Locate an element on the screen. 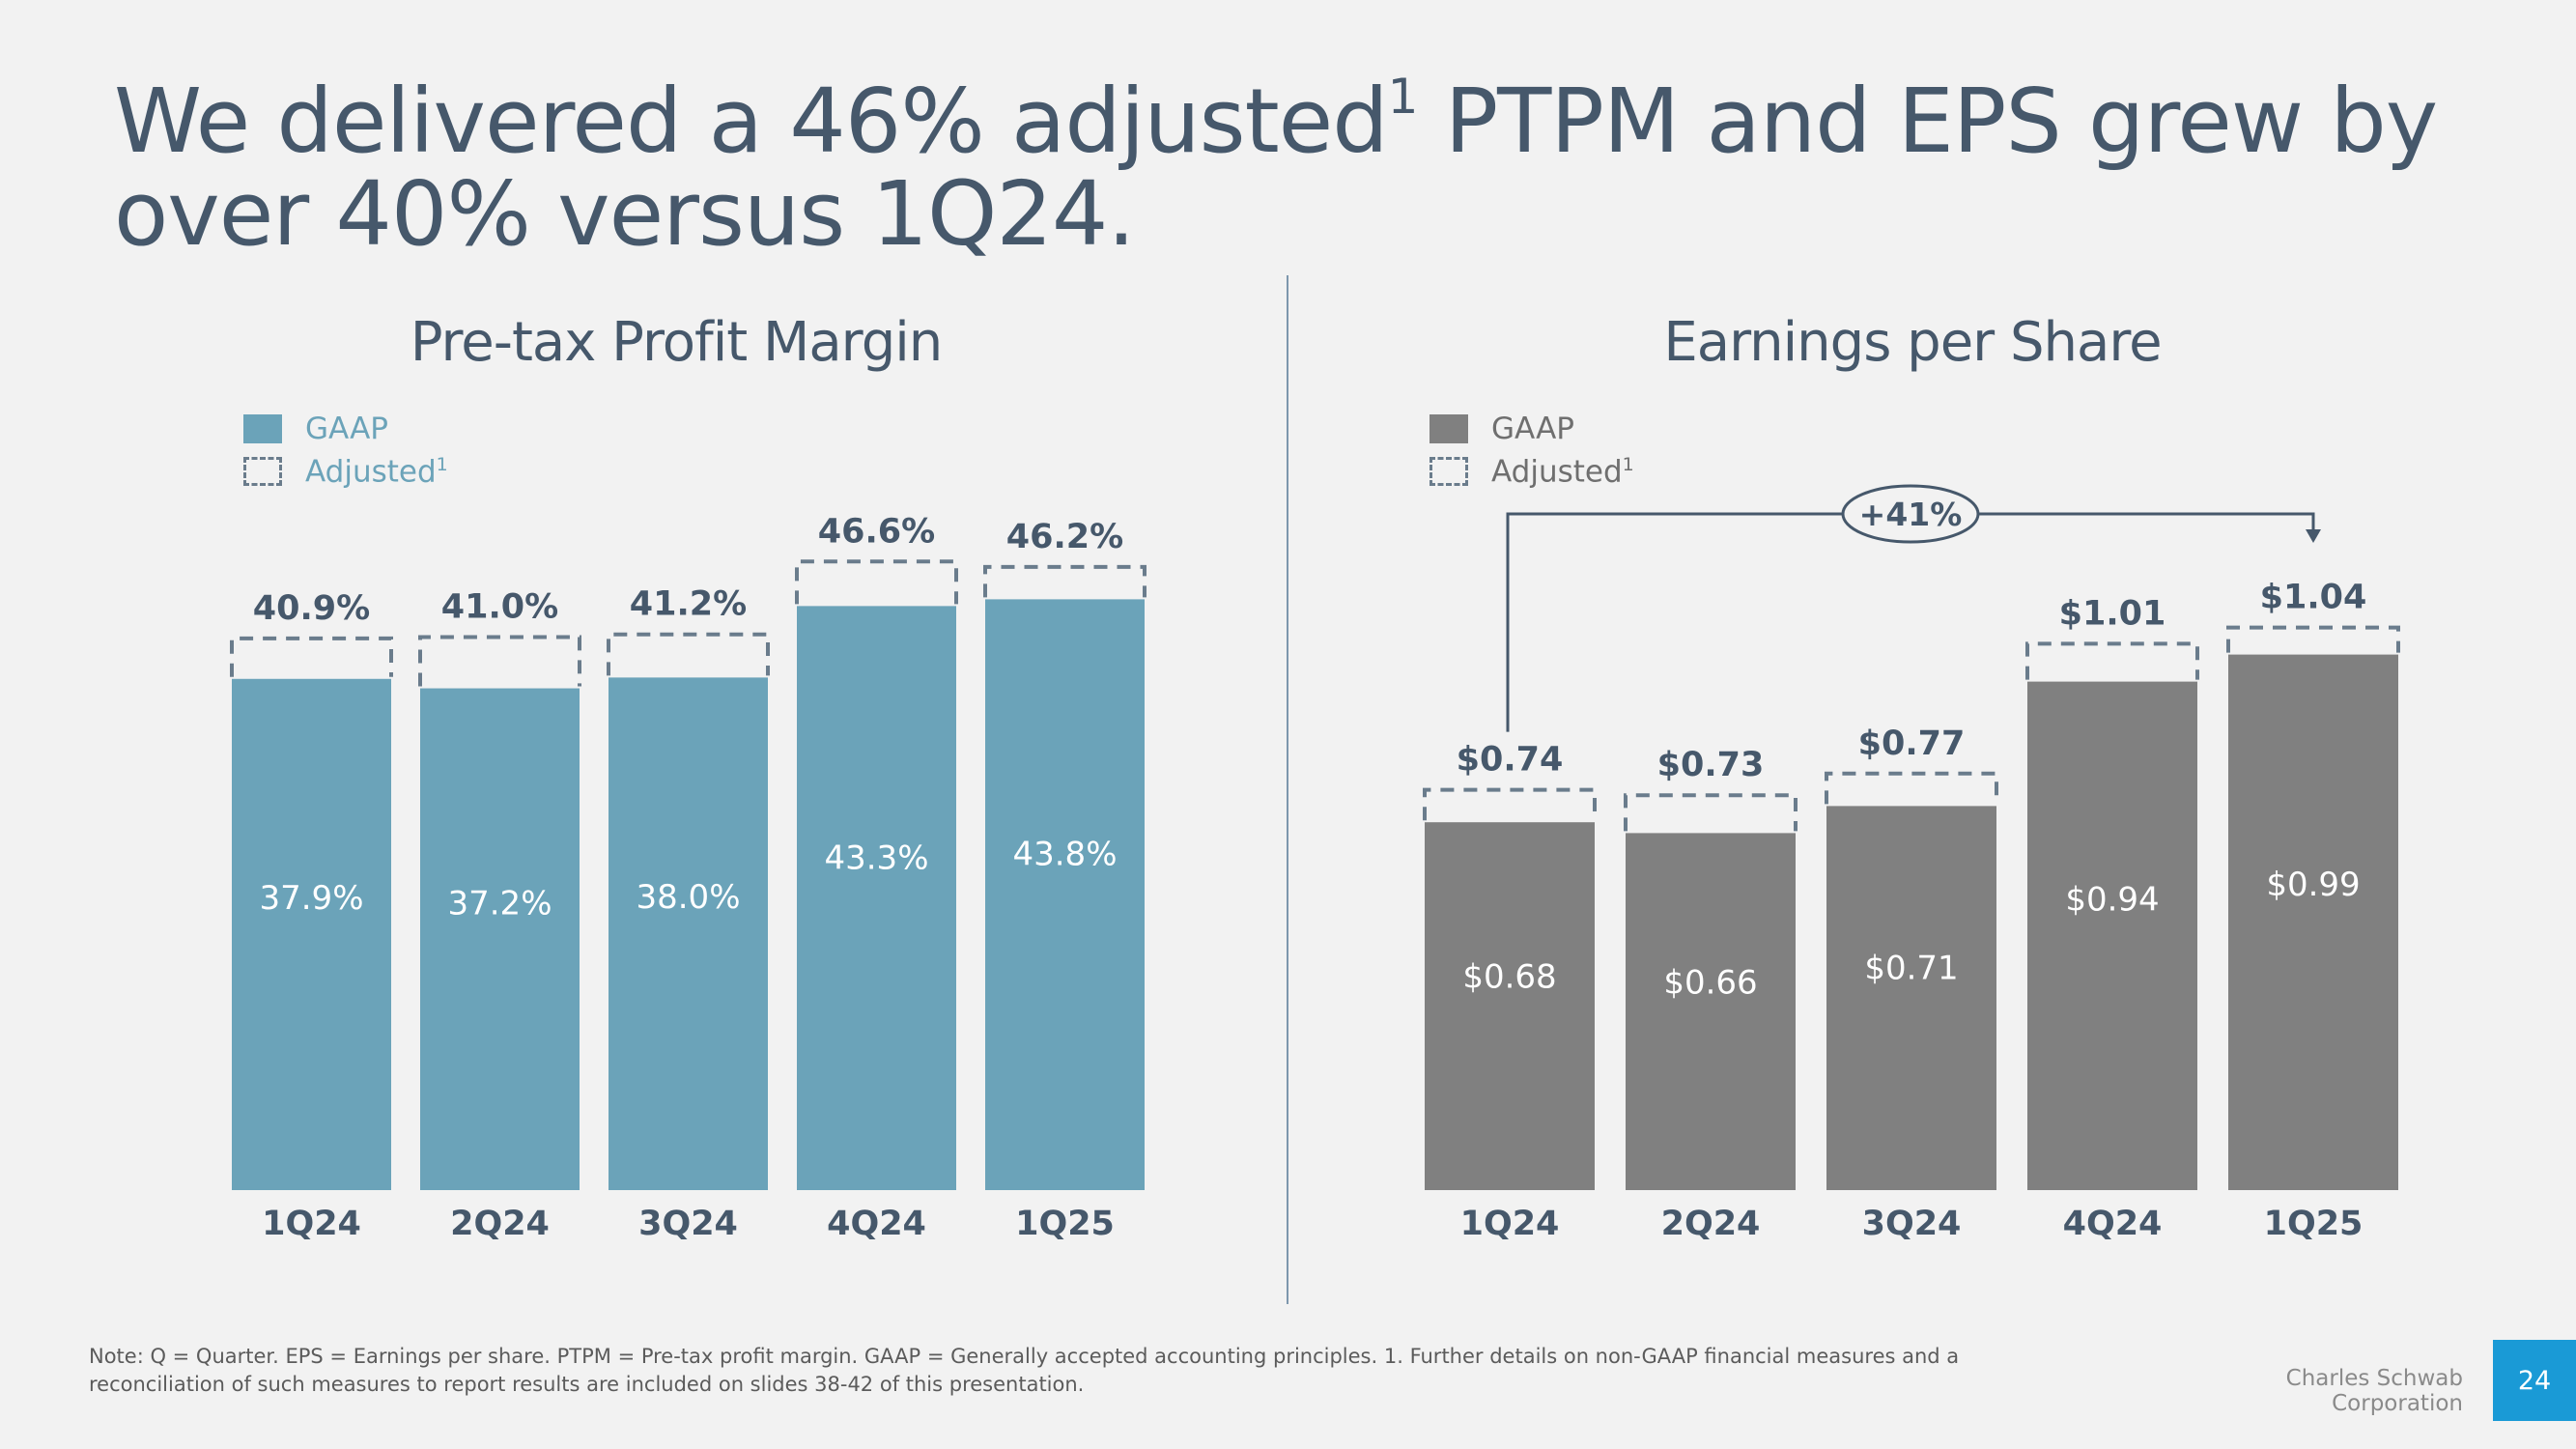  ptpm-adjusted-value: 40.9% is located at coordinates (311, 608).